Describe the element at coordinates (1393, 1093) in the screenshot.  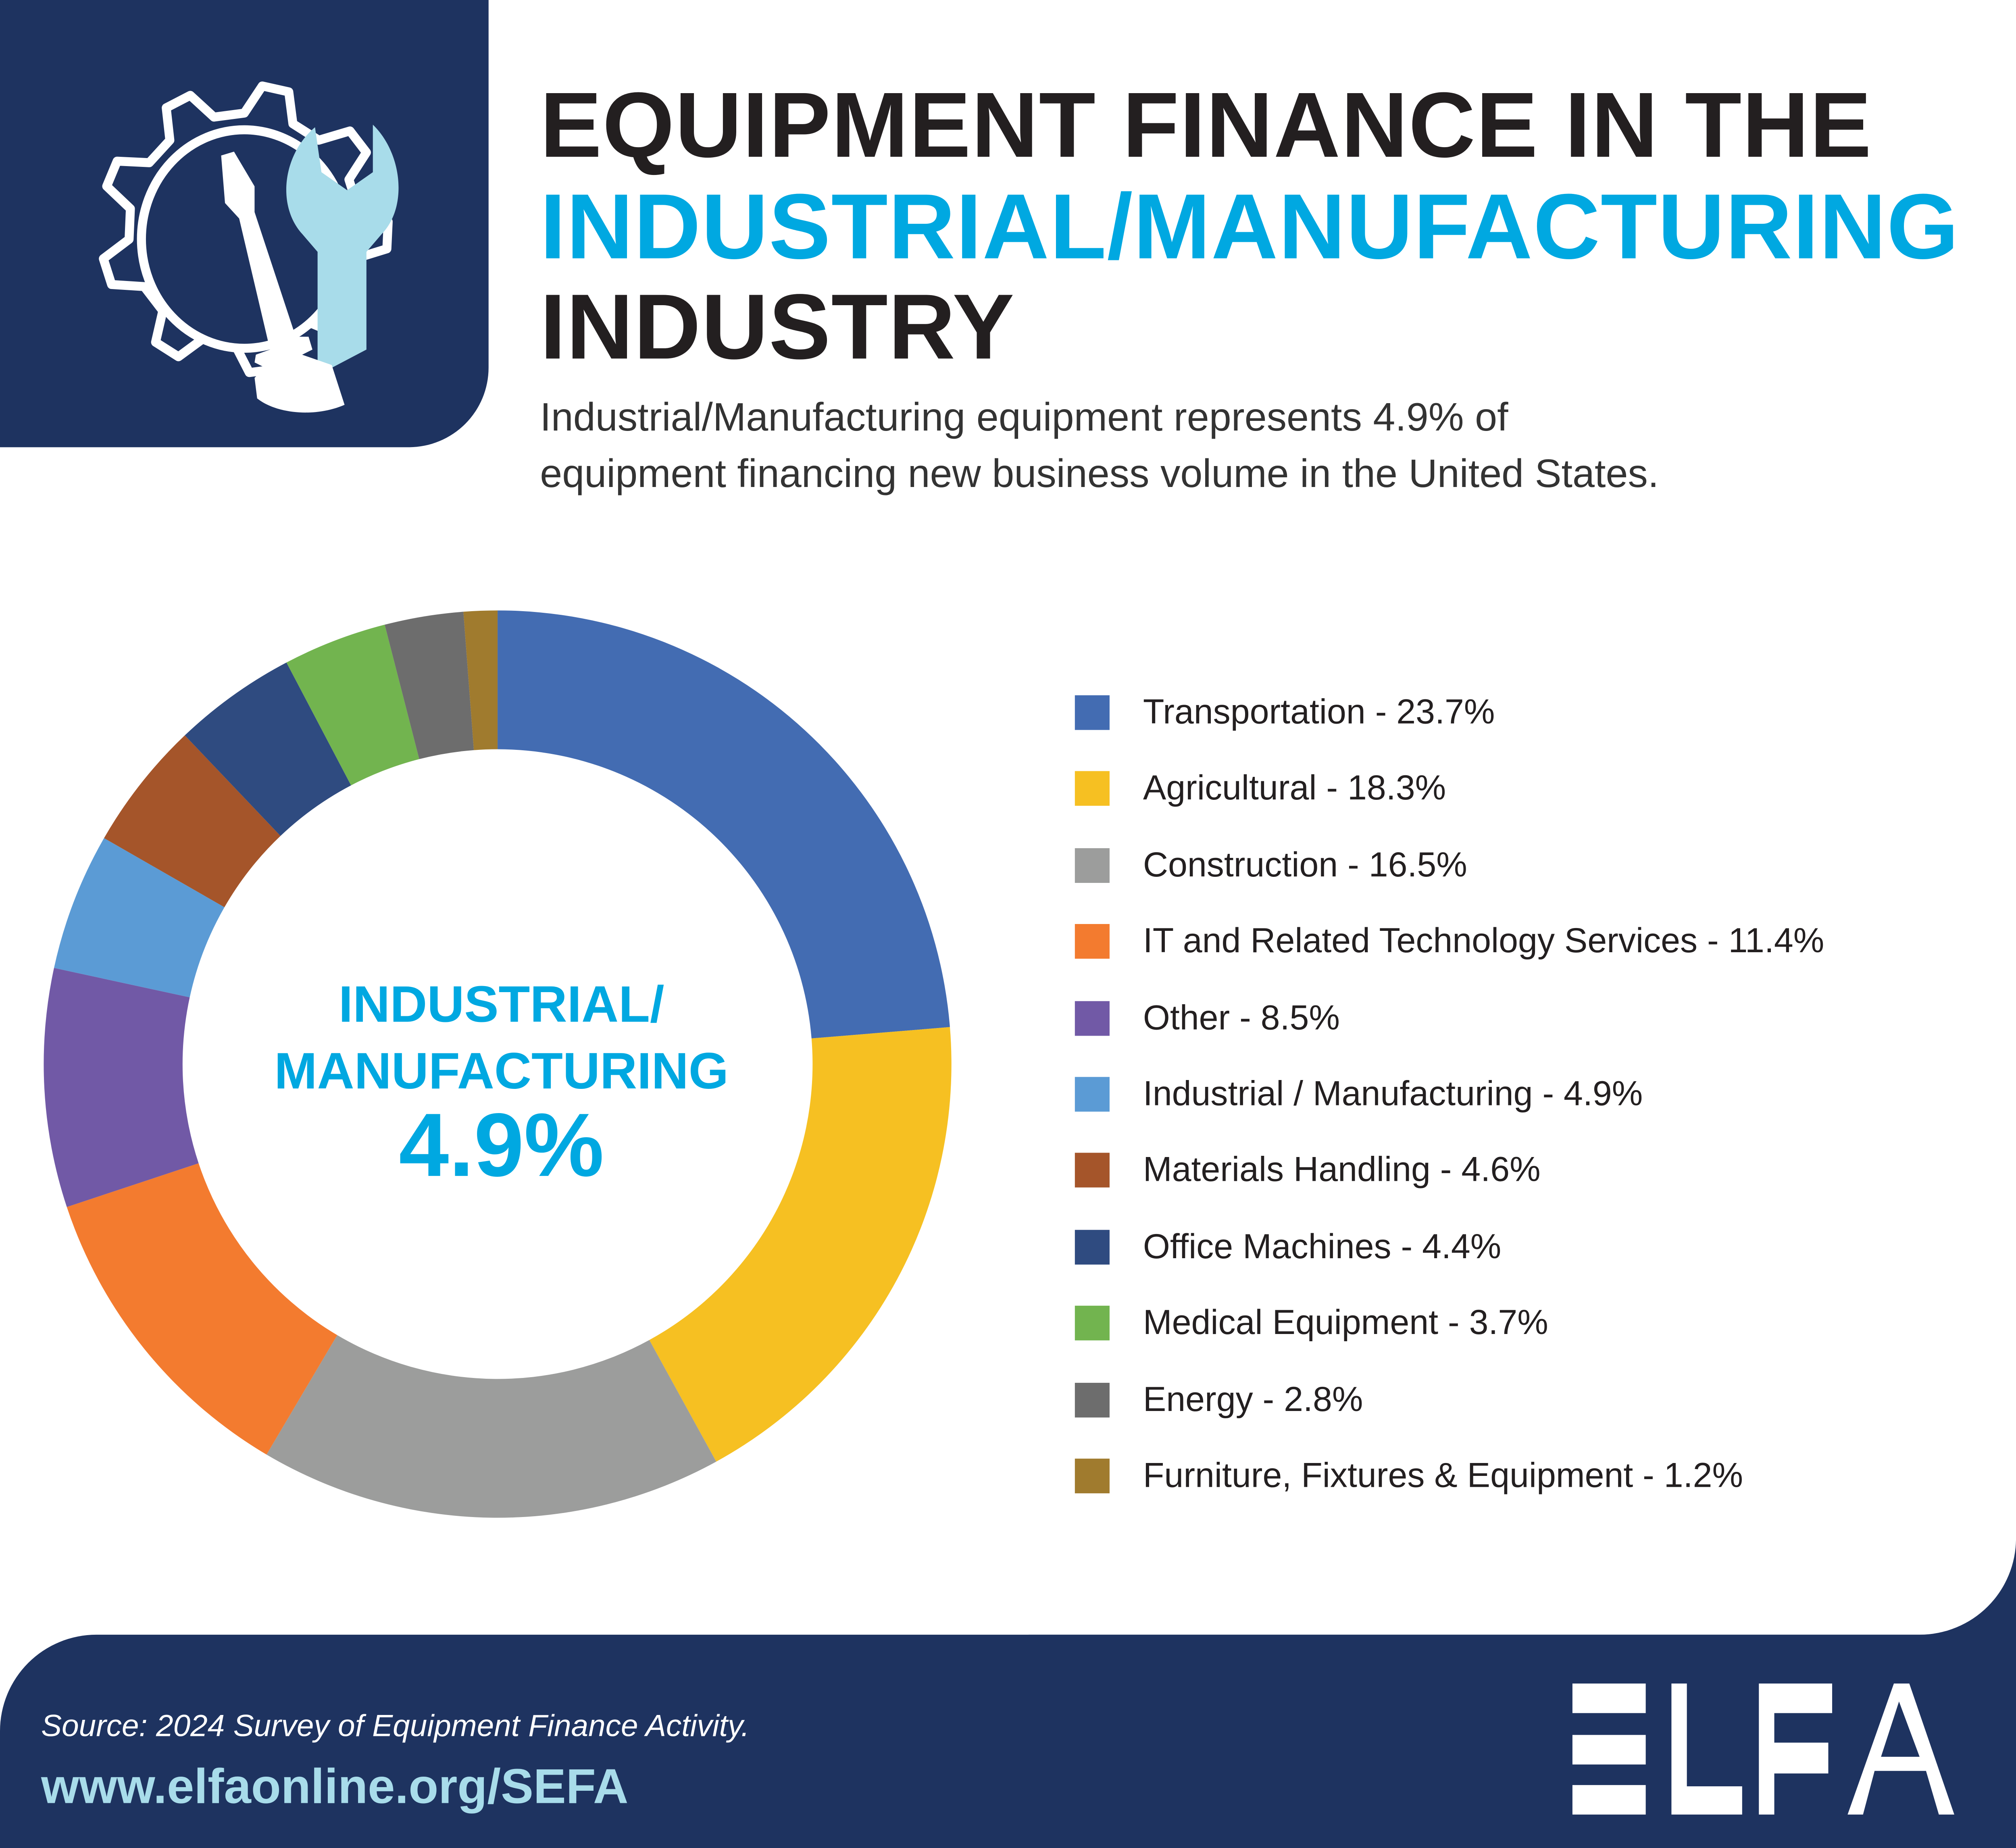
I see `legend-label: Industrial / Manufacturing - 4.9%` at that location.